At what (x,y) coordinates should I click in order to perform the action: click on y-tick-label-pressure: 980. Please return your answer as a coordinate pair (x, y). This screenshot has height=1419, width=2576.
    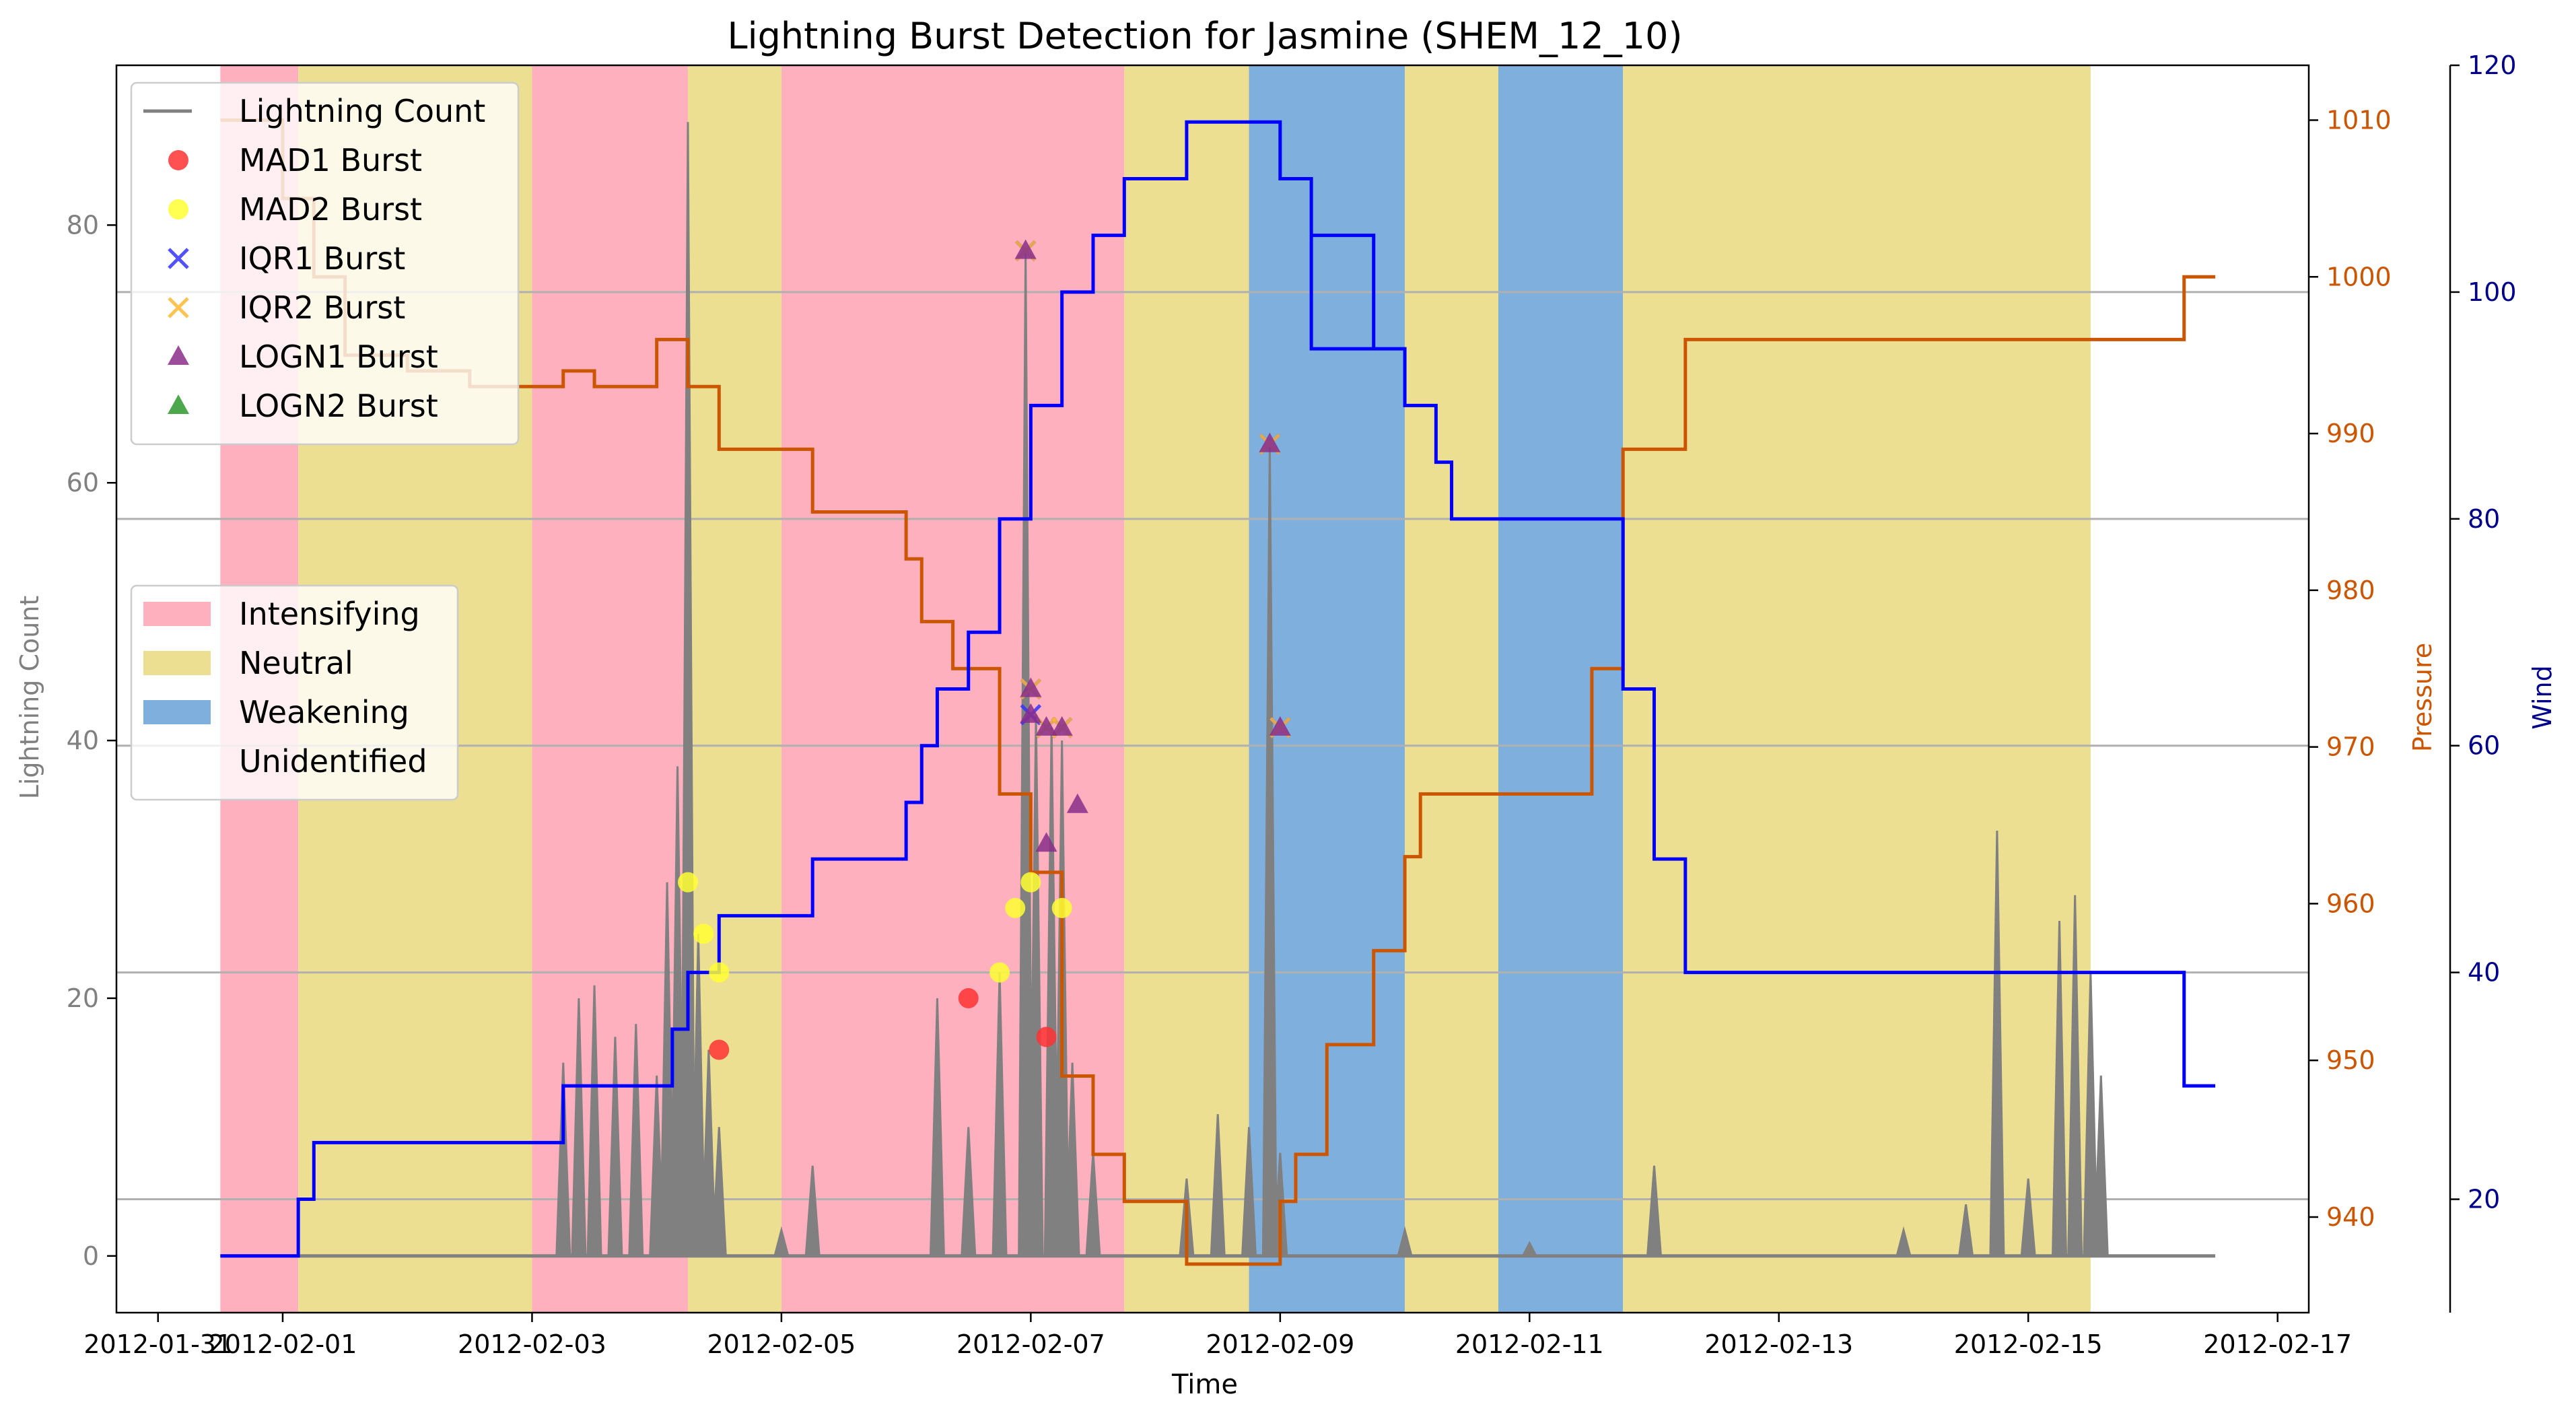
    Looking at the image, I should click on (2350, 590).